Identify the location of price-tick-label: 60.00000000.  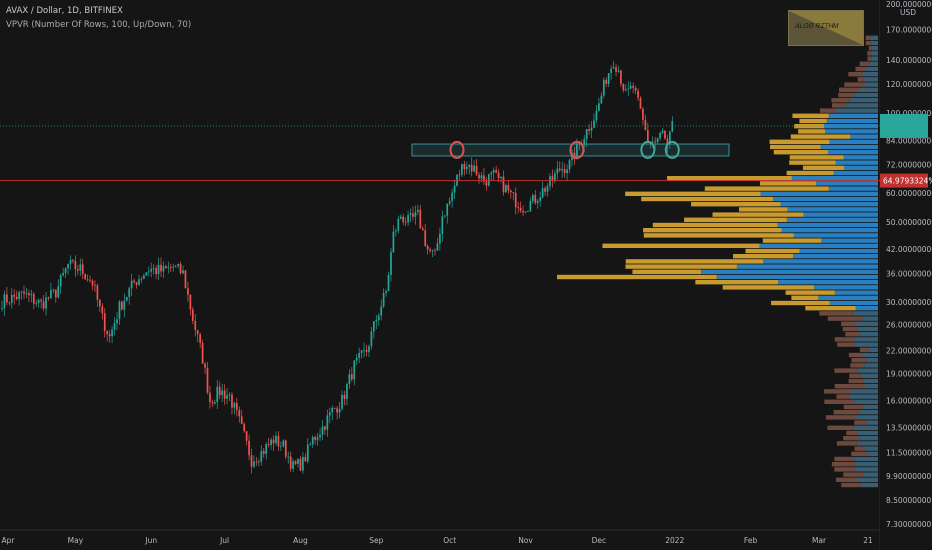
(909, 193).